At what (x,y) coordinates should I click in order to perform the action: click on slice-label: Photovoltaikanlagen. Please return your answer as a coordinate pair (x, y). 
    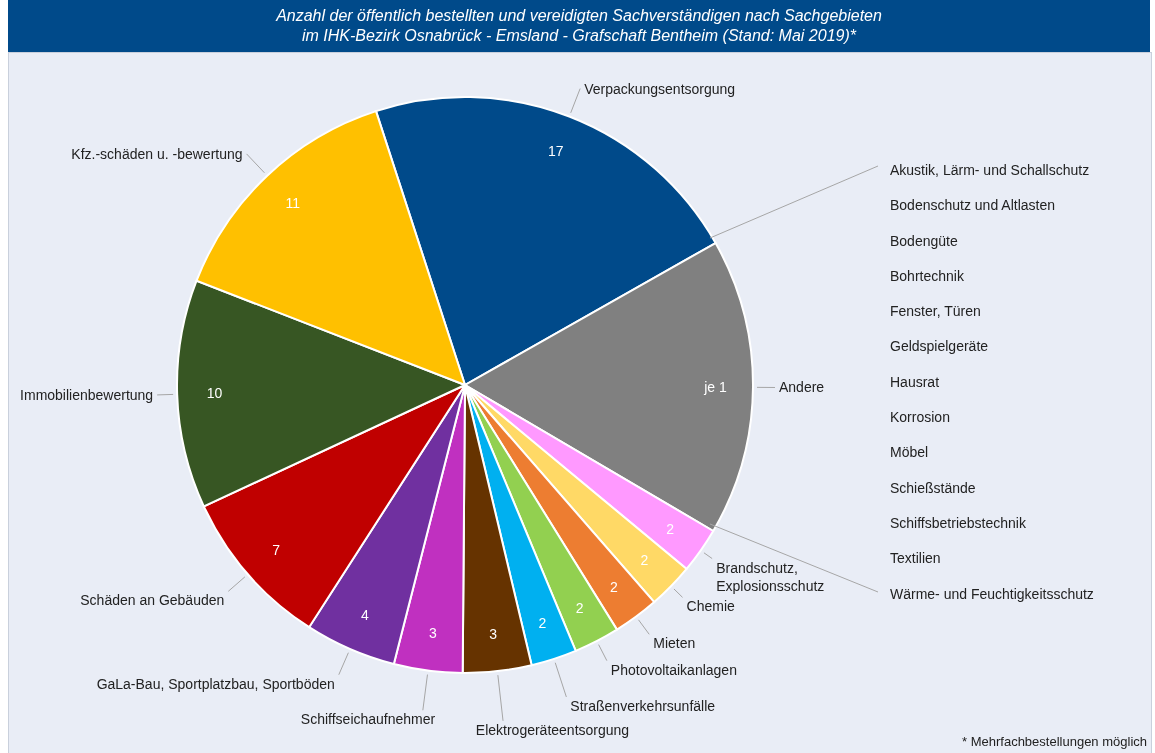
    Looking at the image, I should click on (673, 669).